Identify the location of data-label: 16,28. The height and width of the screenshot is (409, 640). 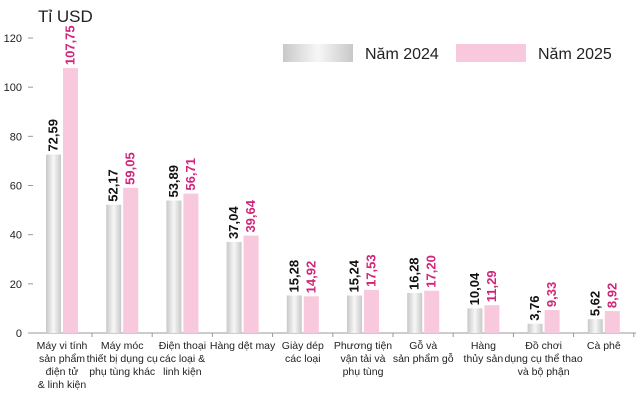
(414, 273).